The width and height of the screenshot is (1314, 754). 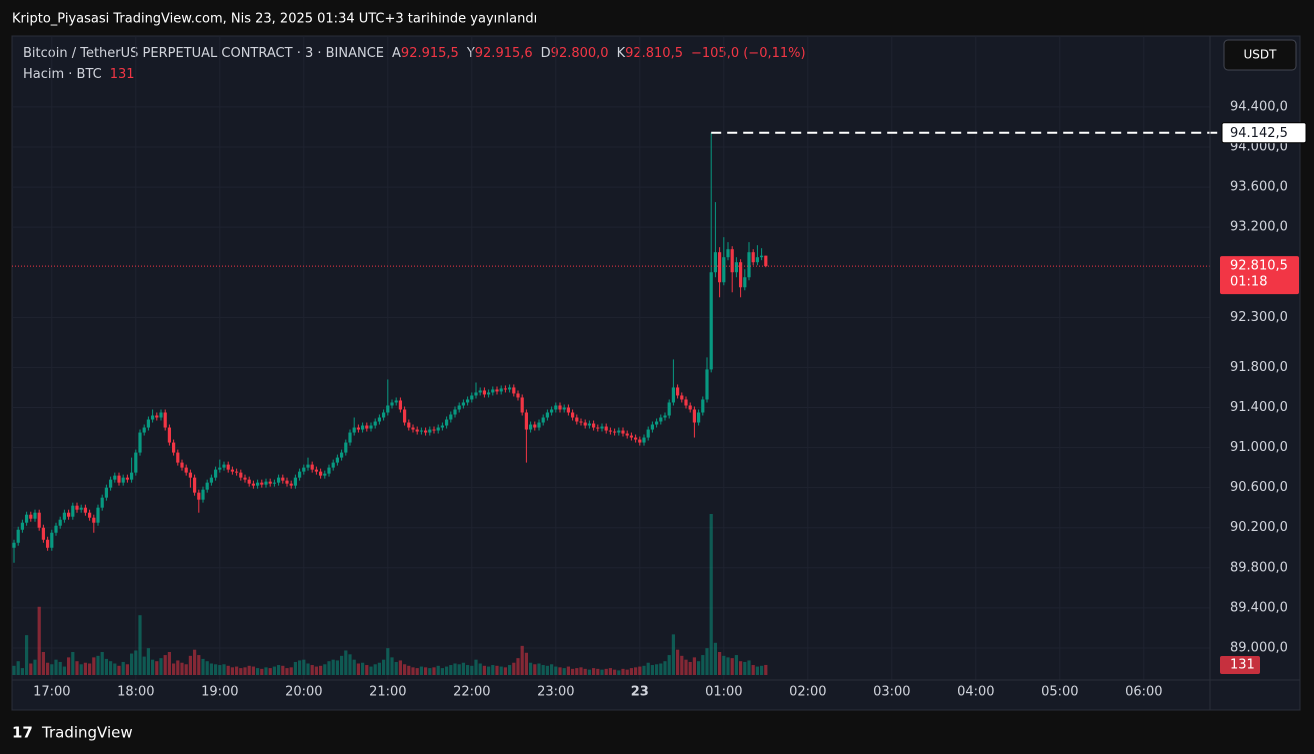 I want to click on countdown: 01:18, so click(x=1248, y=282).